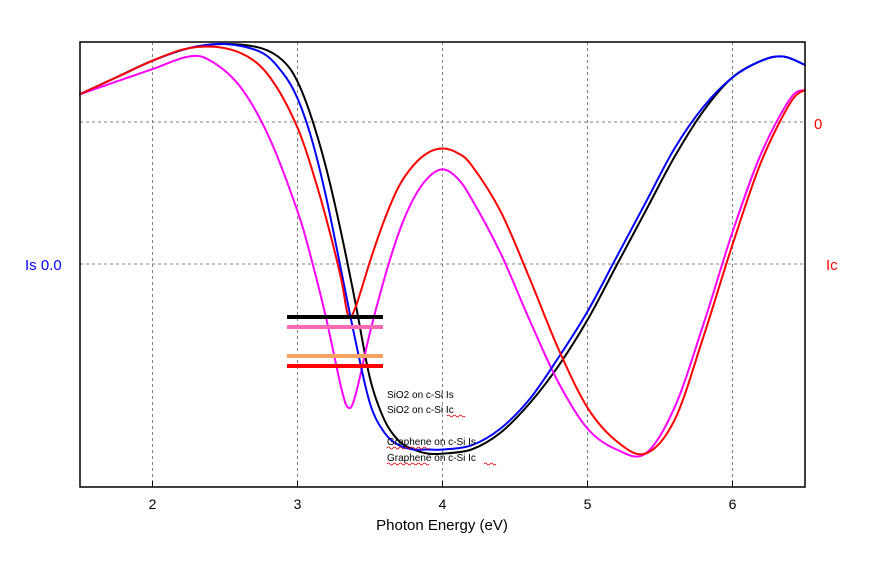 This screenshot has height=570, width=888. What do you see at coordinates (733, 504) in the screenshot?
I see `x-tick-label-6: 6` at bounding box center [733, 504].